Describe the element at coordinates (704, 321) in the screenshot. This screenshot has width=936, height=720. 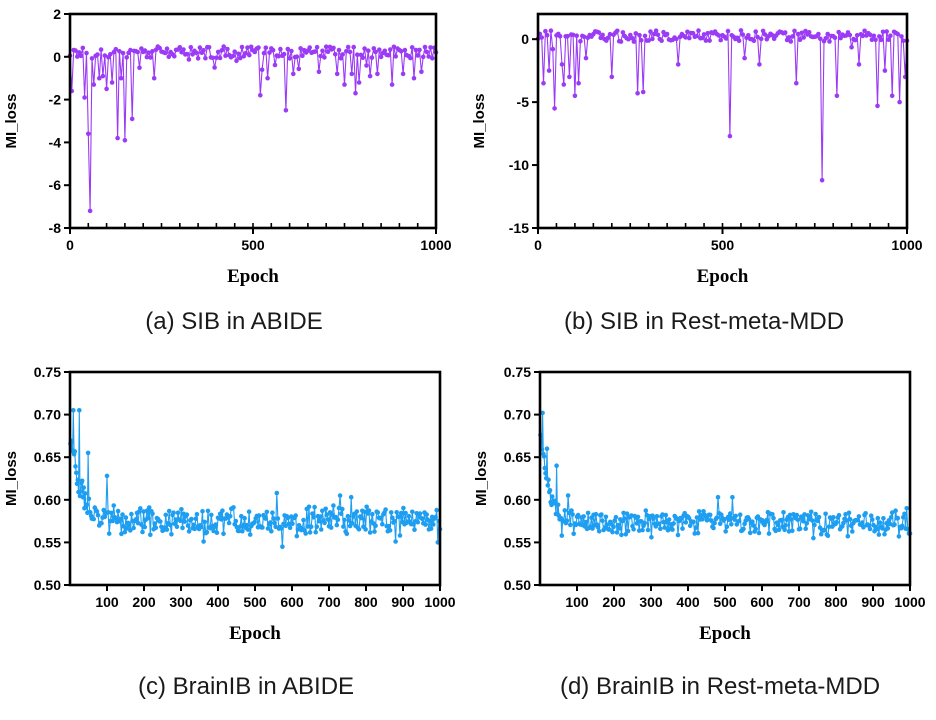
I see `caption-b: (b) SIB in Rest-meta-MDD` at that location.